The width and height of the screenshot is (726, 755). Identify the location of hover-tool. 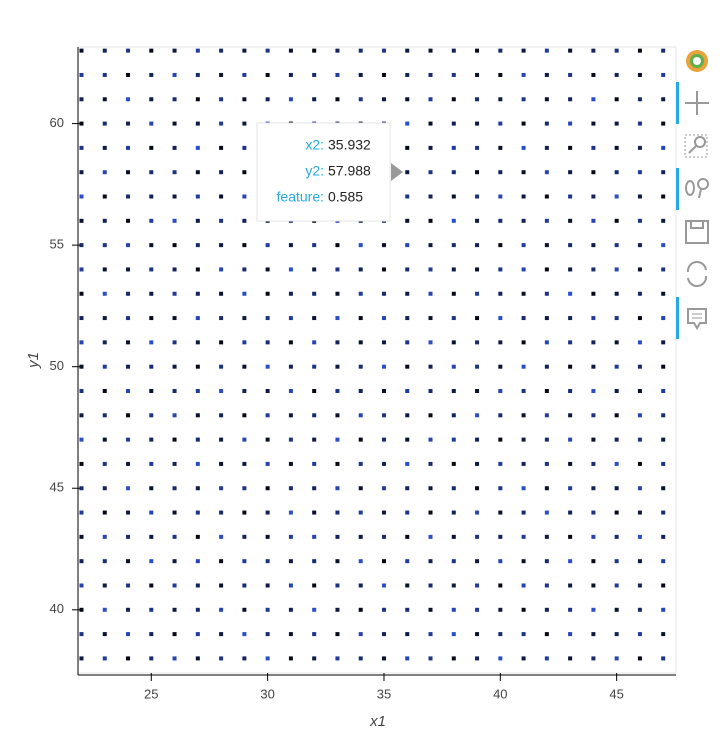
(697, 319).